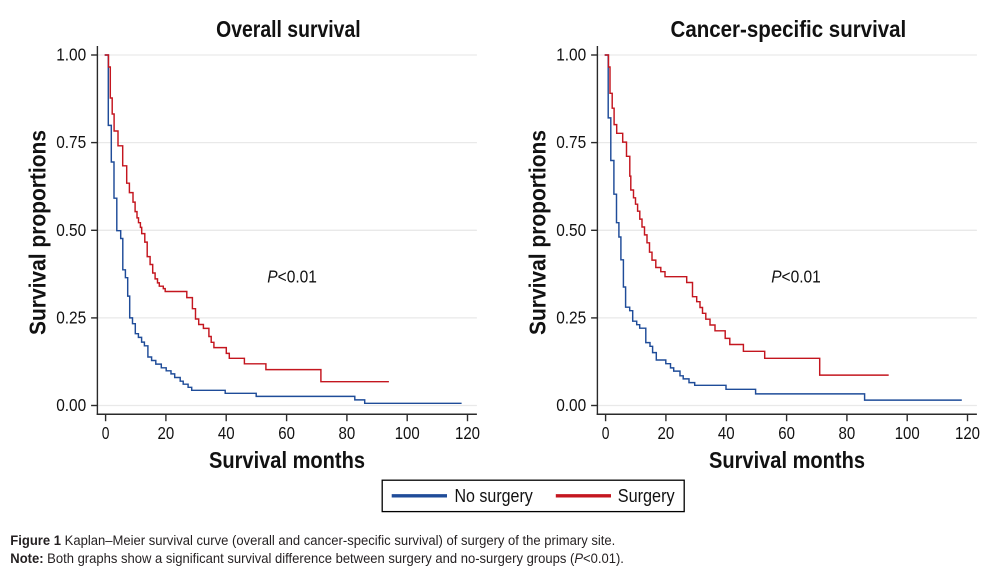 This screenshot has height=575, width=986. Describe the element at coordinates (789, 29) in the screenshot. I see `svg-text: Cancer-specific survival` at that location.